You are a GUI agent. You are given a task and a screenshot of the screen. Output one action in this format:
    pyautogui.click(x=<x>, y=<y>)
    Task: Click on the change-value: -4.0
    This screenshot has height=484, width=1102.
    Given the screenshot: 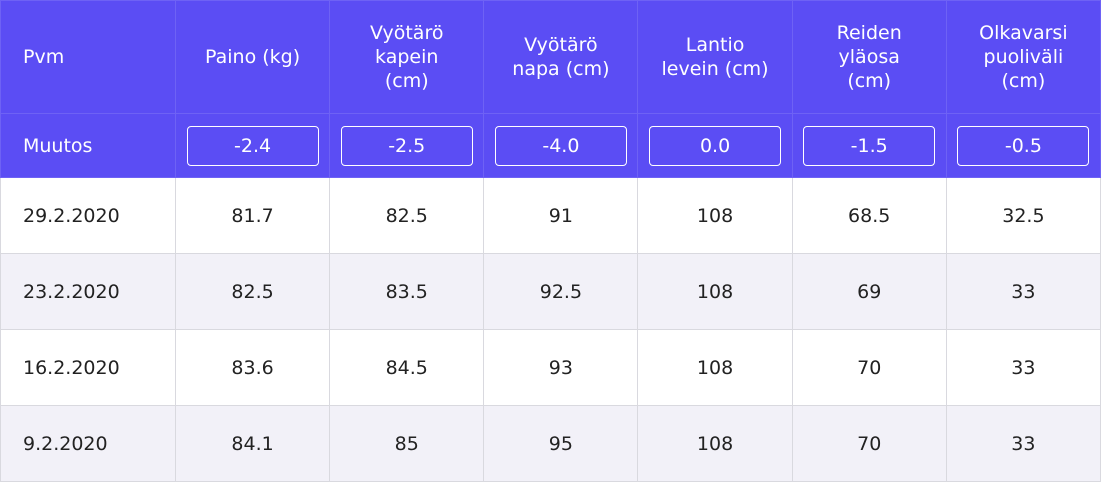 What is the action you would take?
    pyautogui.click(x=560, y=145)
    